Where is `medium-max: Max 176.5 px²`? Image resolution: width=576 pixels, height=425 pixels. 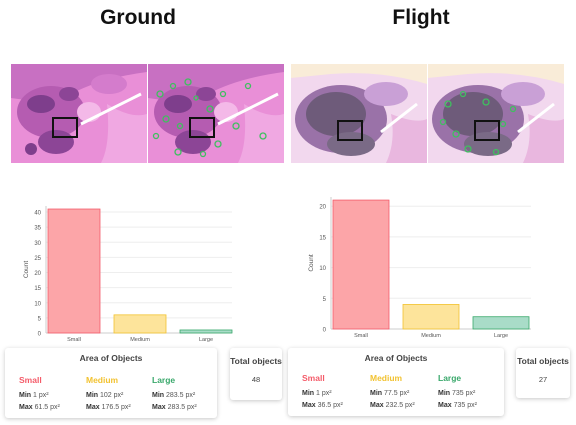 medium-max: Max 176.5 px² is located at coordinates (108, 407).